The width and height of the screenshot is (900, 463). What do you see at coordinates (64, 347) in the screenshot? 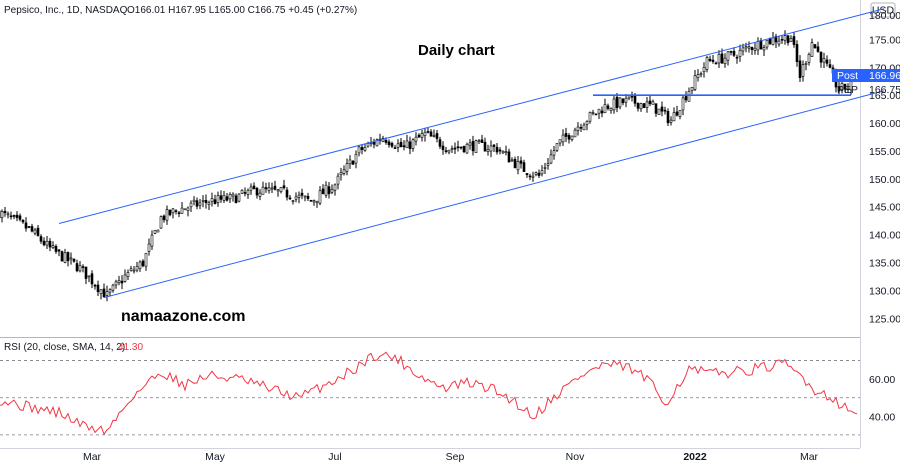
I see `rsi-legend-label: RSI (20, close, SMA, 14, 2)` at bounding box center [64, 347].